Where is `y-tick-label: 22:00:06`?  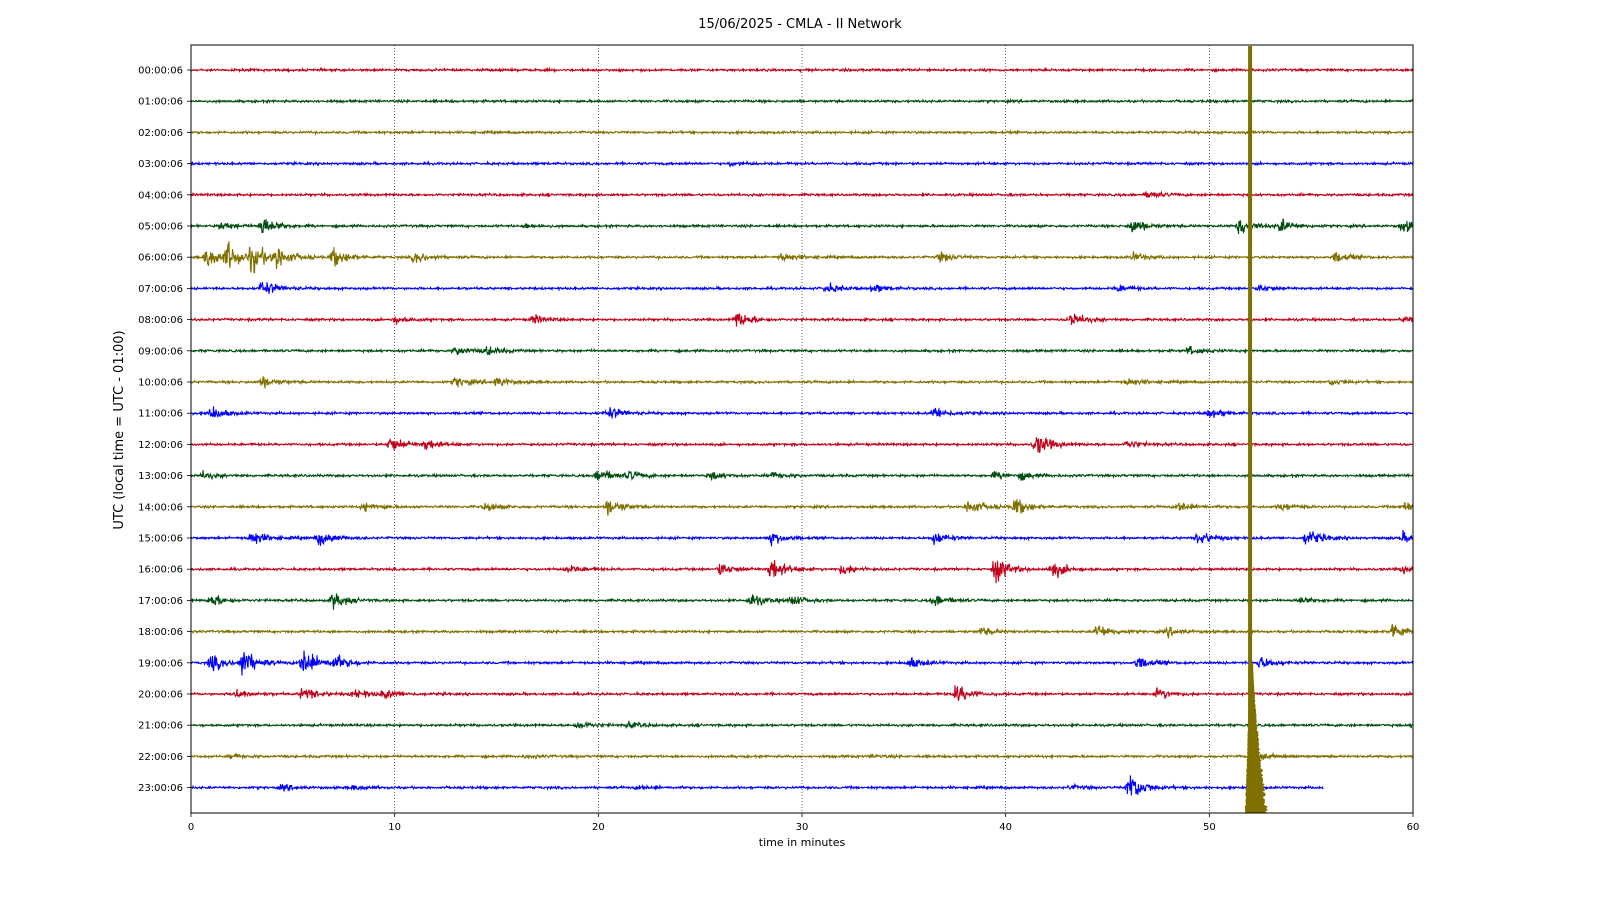 y-tick-label: 22:00:06 is located at coordinates (160, 757).